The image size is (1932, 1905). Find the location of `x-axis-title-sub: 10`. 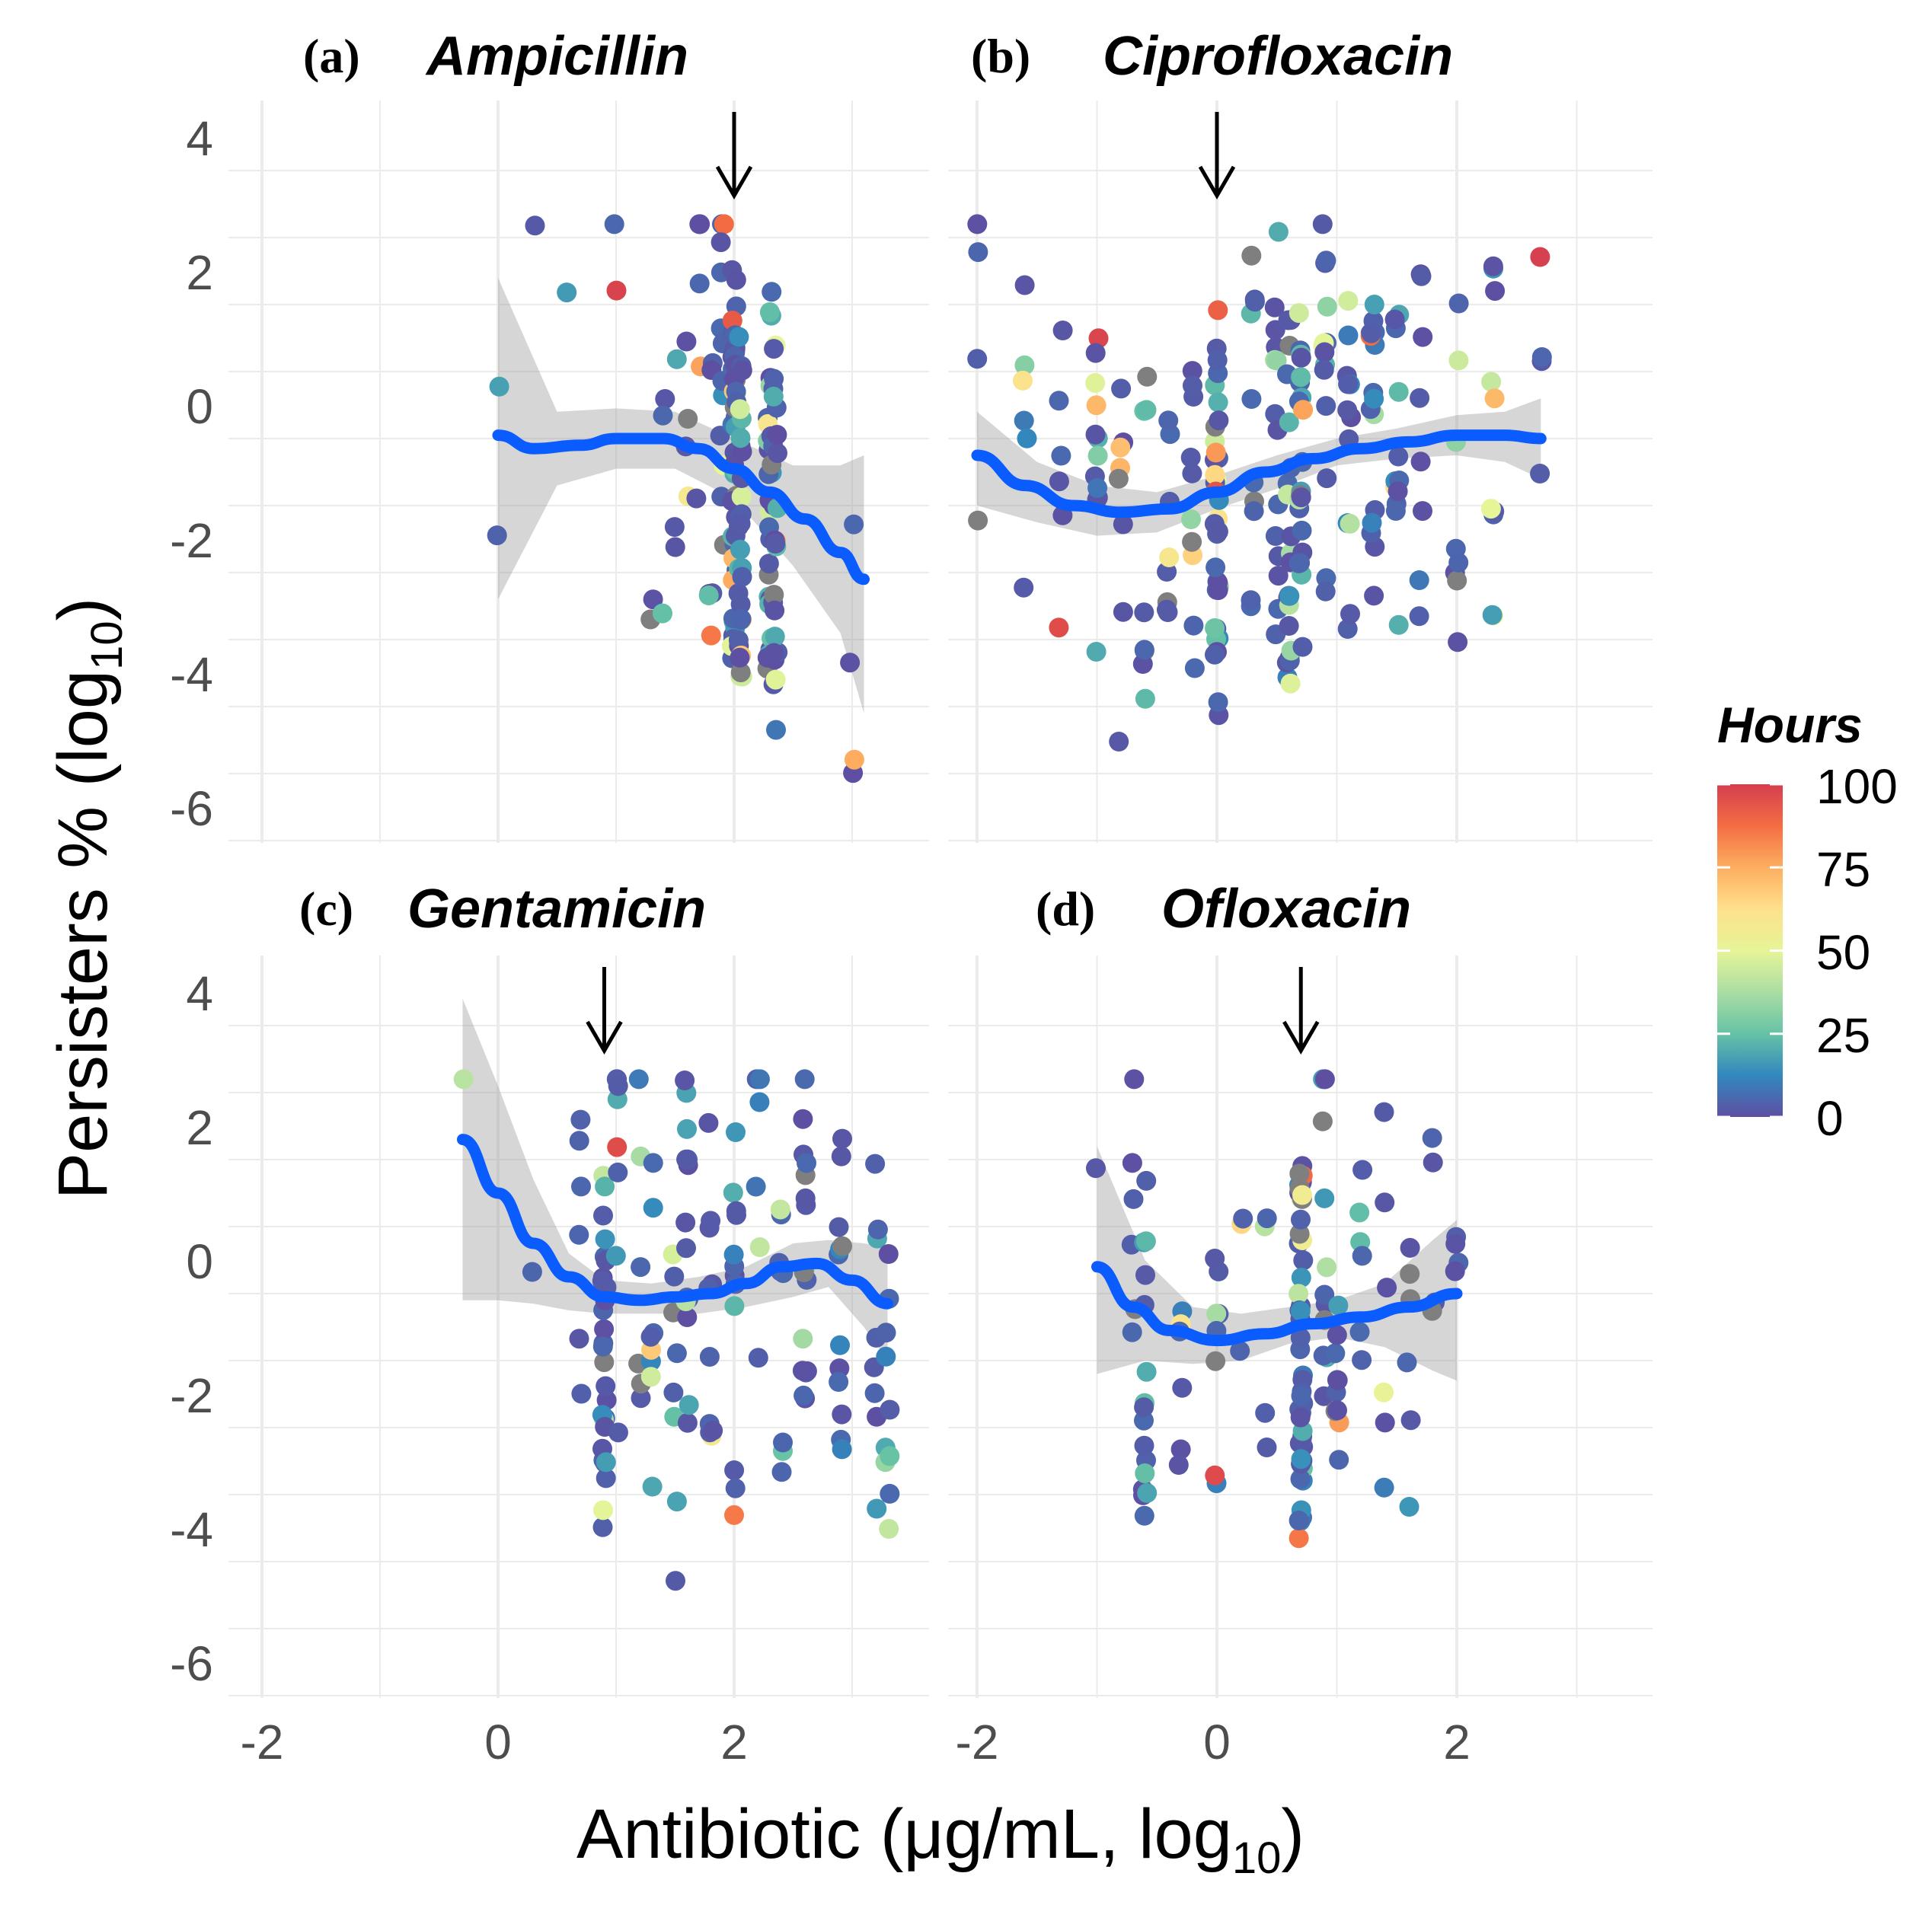

x-axis-title-sub: 10 is located at coordinates (1257, 1858).